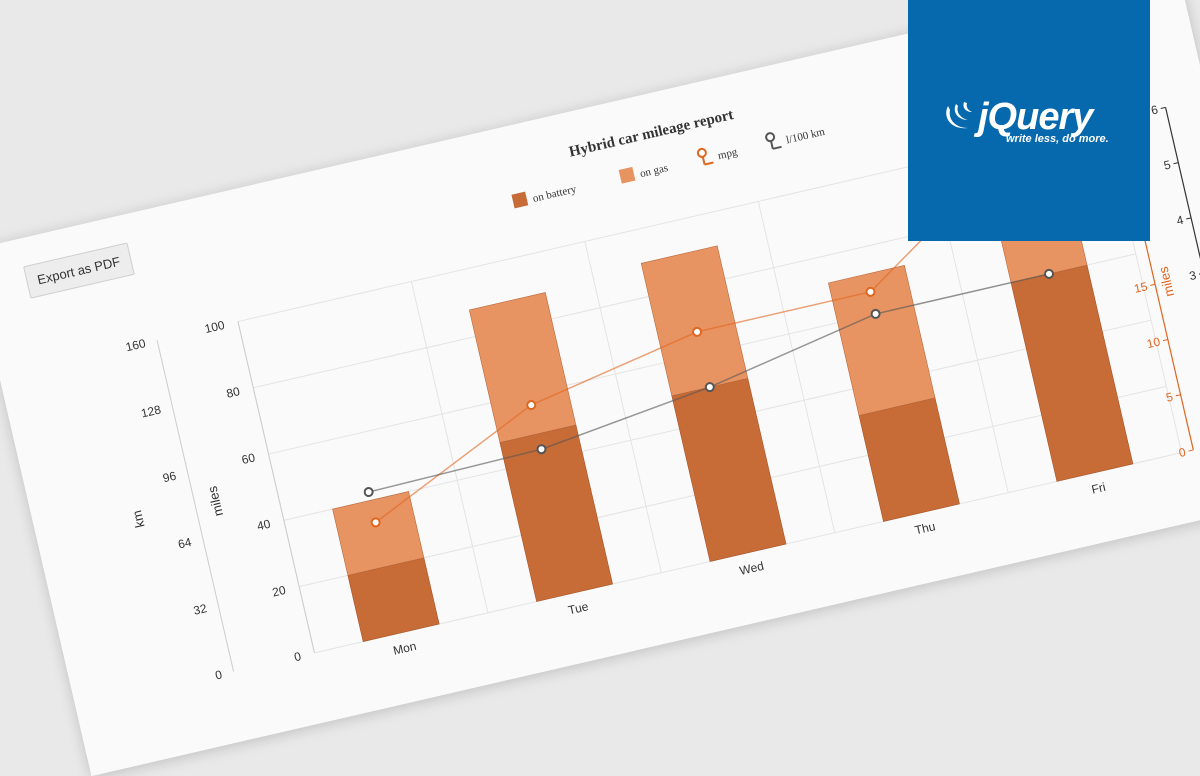 The image size is (1200, 776). I want to click on miles-tick-label: 80, so click(233, 392).